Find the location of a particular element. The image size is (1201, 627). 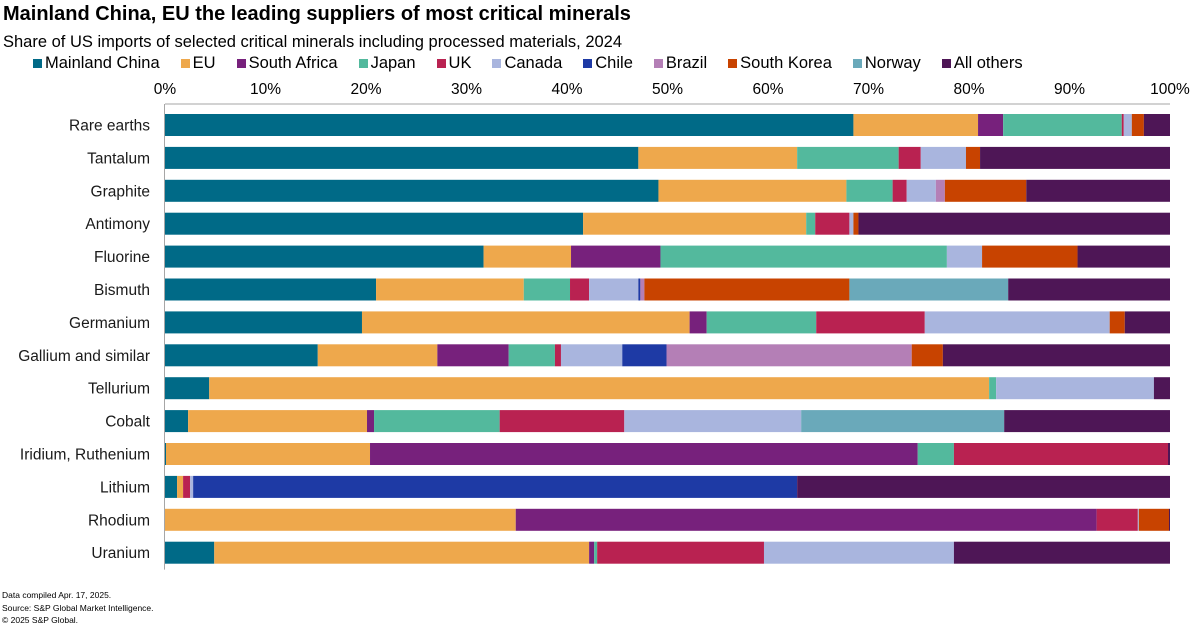

x-tick-label: 60% is located at coordinates (767, 89).